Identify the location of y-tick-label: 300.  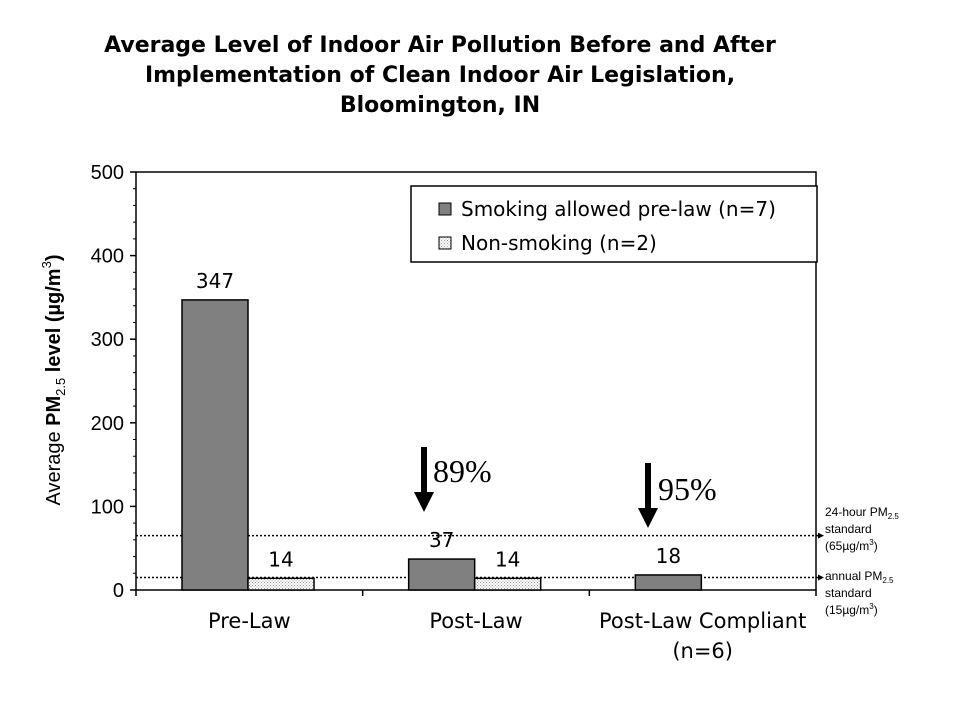
(107, 340).